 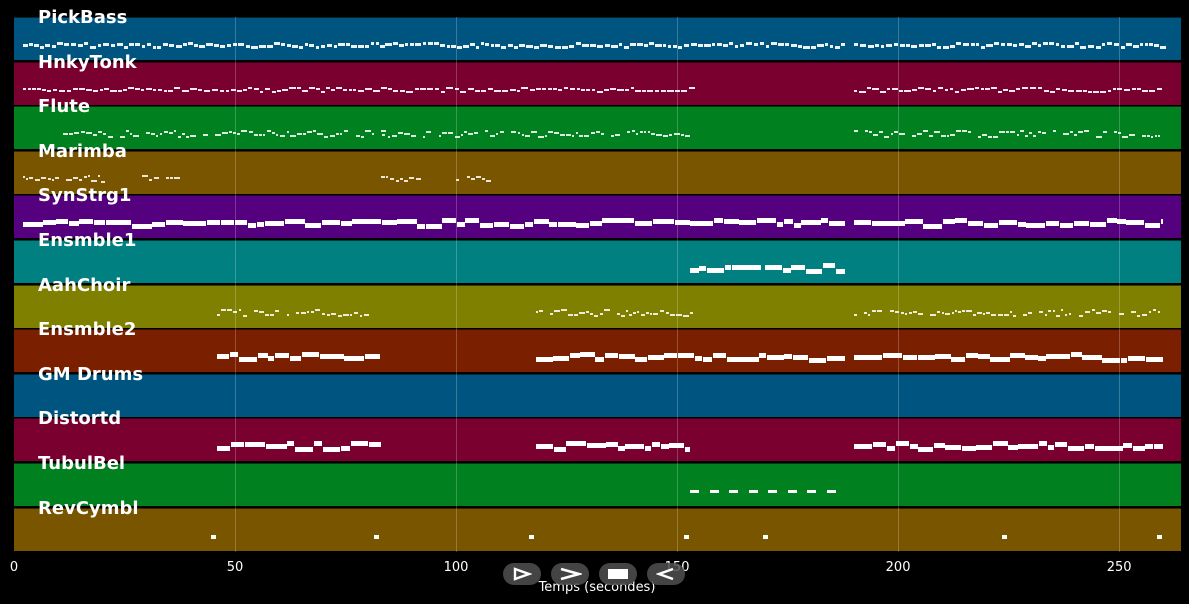 What do you see at coordinates (597, 212) in the screenshot?
I see `track-synstrg1: SynStrg1` at bounding box center [597, 212].